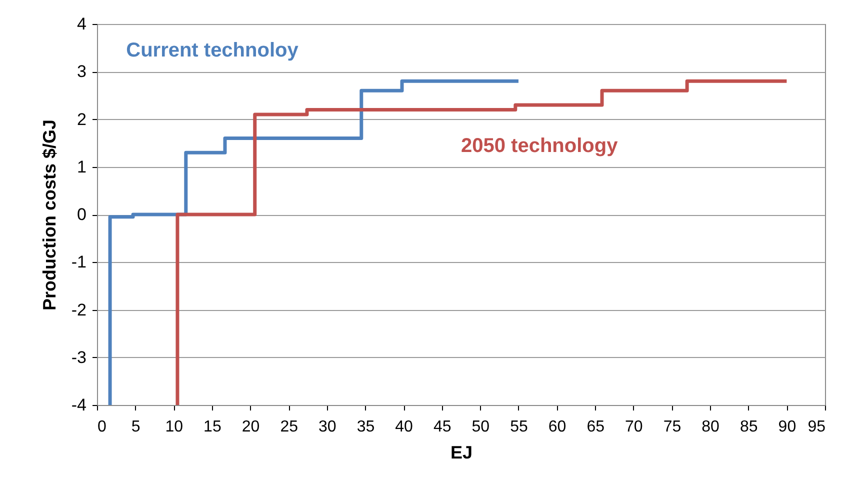 Image resolution: width=841 pixels, height=489 pixels. What do you see at coordinates (711, 427) in the screenshot?
I see `x-tick-label: 80` at bounding box center [711, 427].